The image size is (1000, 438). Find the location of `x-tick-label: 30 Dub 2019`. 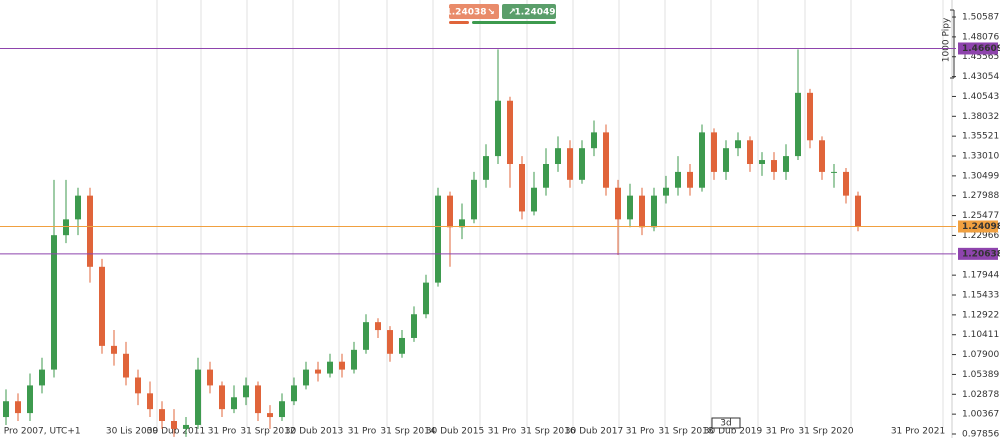

x-tick-label: 30 Dub 2019 is located at coordinates (733, 432).